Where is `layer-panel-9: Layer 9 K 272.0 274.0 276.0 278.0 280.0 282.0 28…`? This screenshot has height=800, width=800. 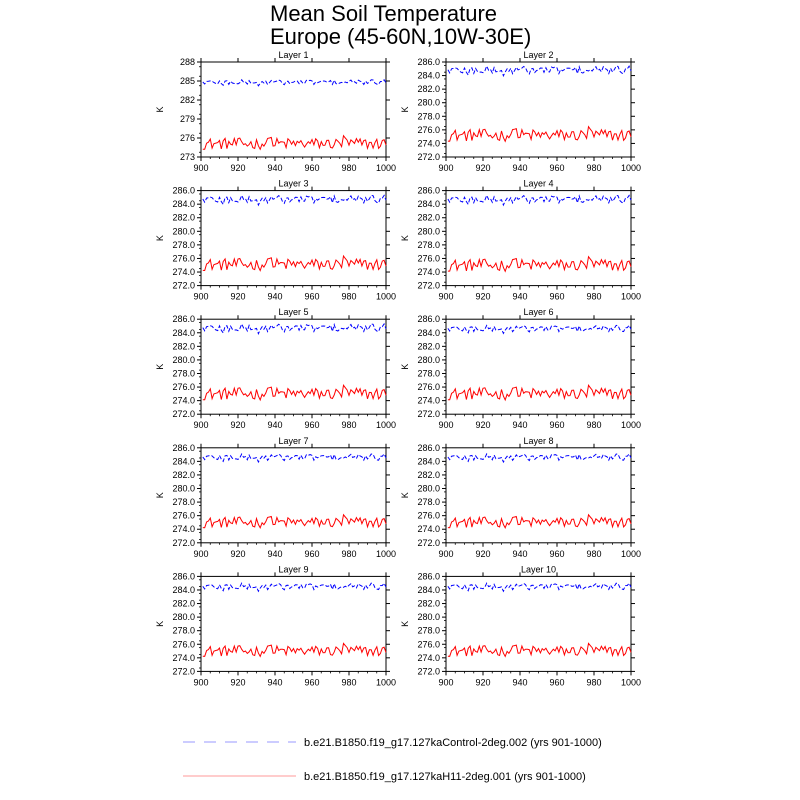
layer-panel-9: Layer 9 K 272.0 274.0 276.0 278.0 280.0 282.0 28… is located at coordinates (275, 625).